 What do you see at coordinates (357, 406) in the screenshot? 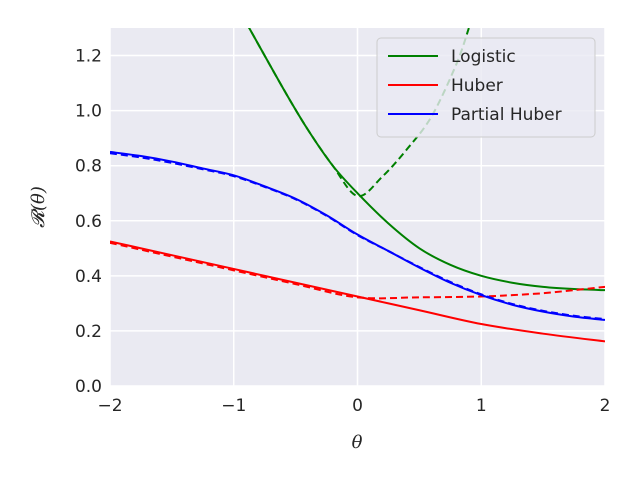
I see `x-tick-label: 0` at bounding box center [357, 406].